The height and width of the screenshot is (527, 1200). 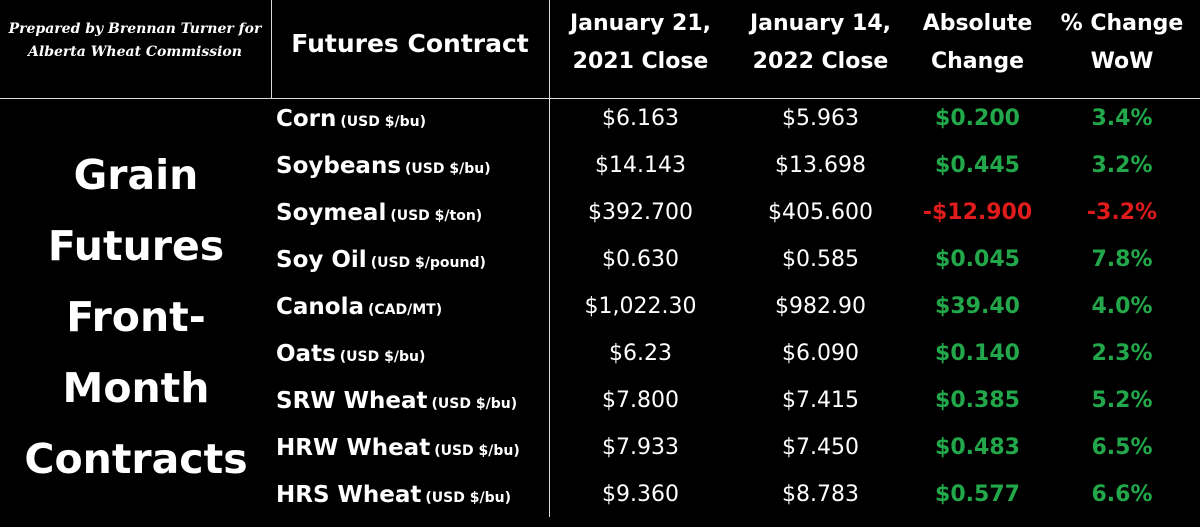 I want to click on contract-name: Soy Oil (USD $/pound), so click(x=381, y=260).